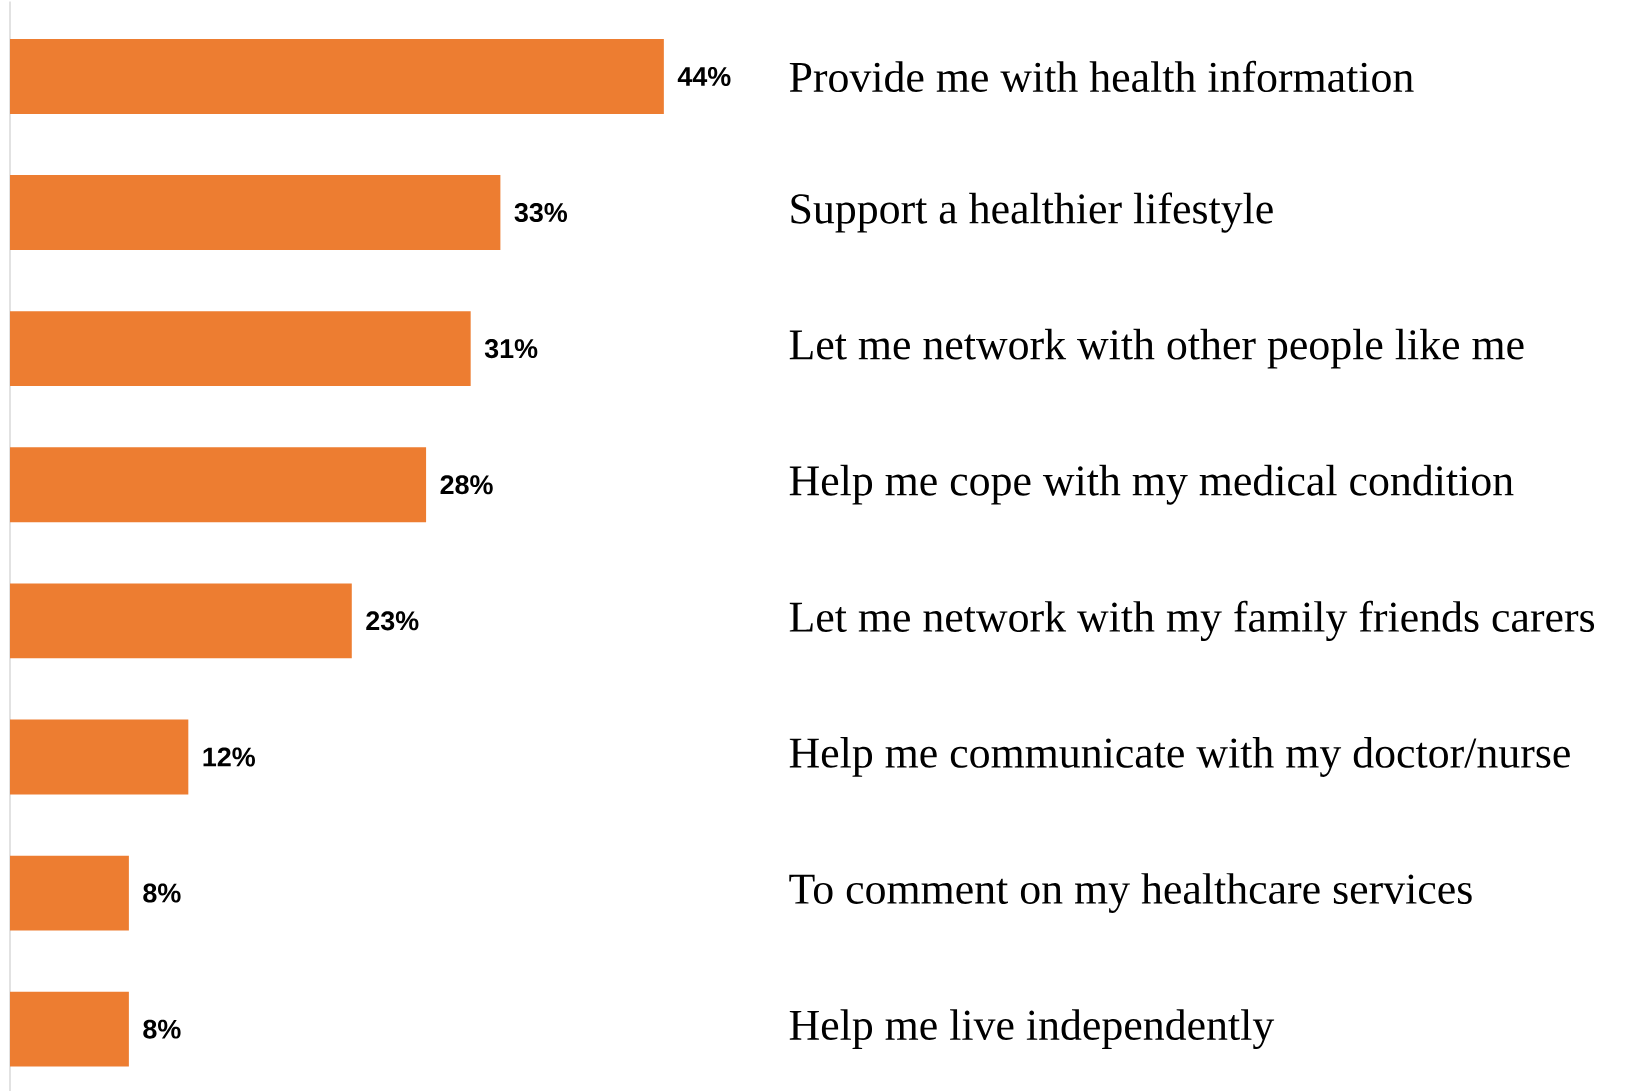 The image size is (1635, 1091). Describe the element at coordinates (1032, 212) in the screenshot. I see `y-tick-label: Support a healthier lifestyle` at that location.